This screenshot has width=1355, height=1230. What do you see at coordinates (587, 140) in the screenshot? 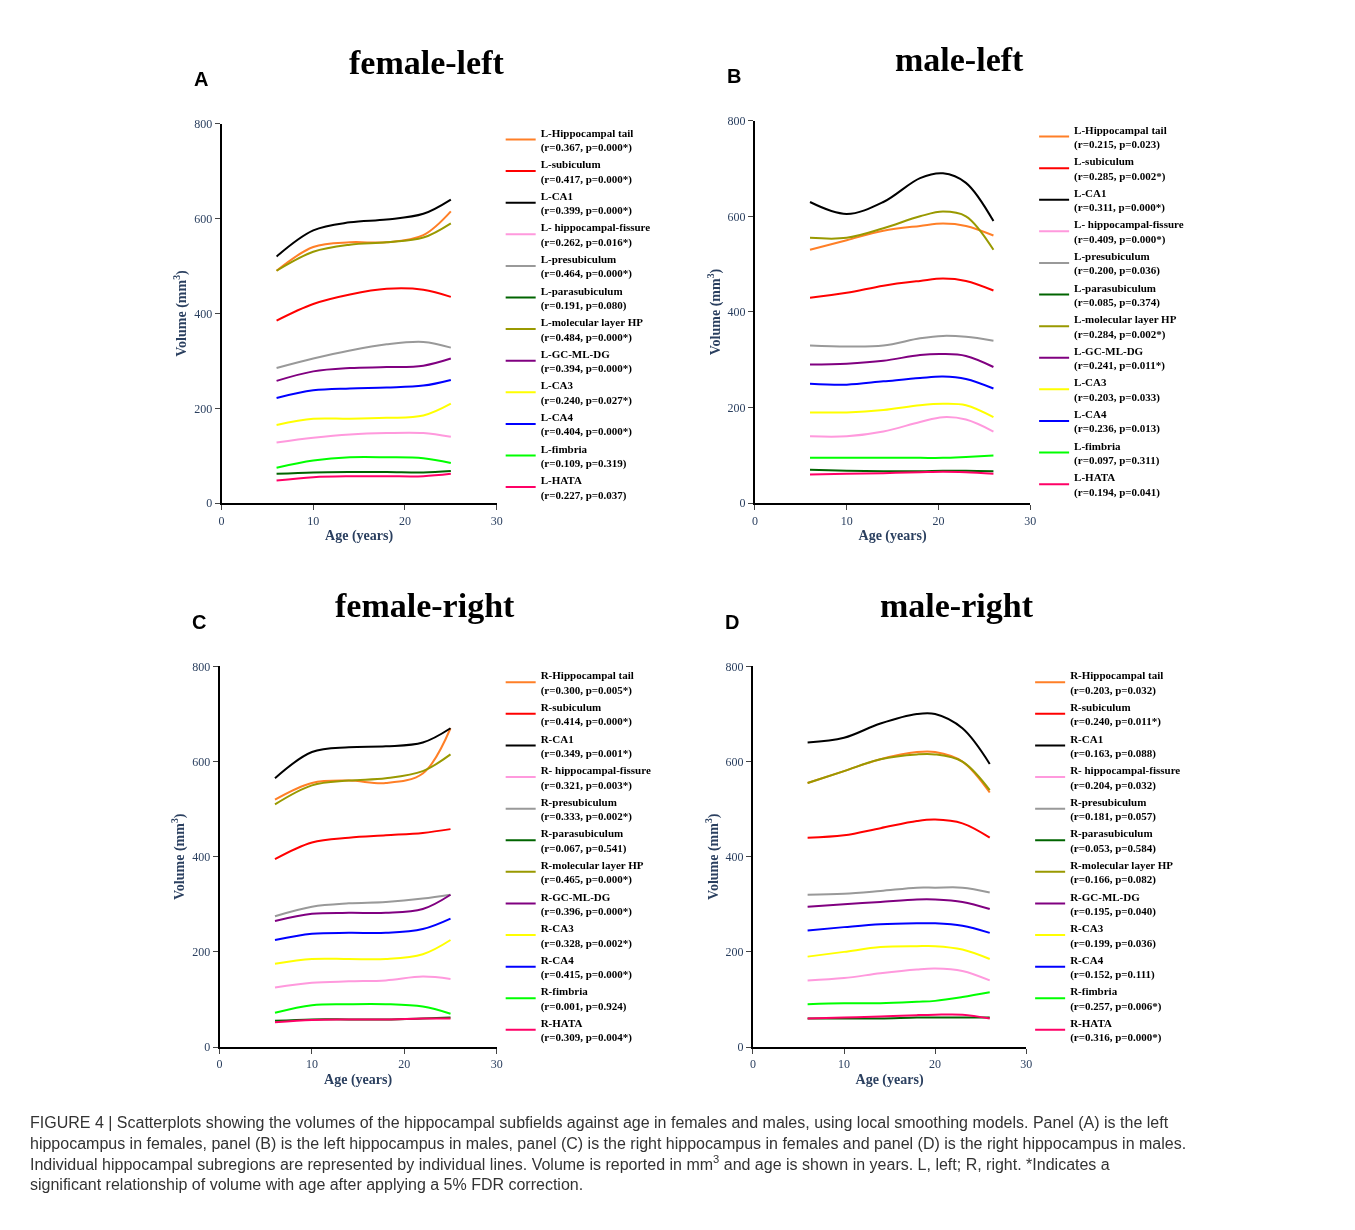
I see `legend-label: L-Hippocampal tail (r=0.367, p=0.000*)` at bounding box center [587, 140].